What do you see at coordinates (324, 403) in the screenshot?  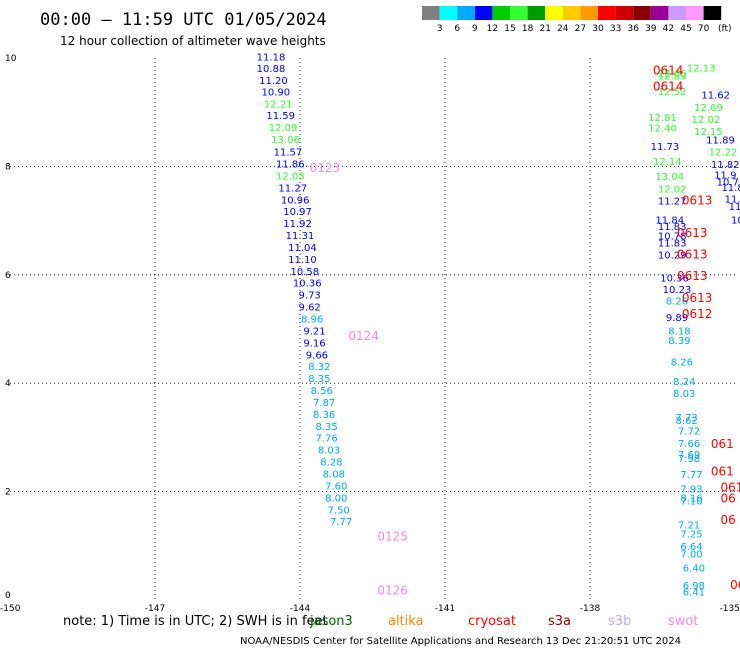 I see `wave-height-value: 7.87` at bounding box center [324, 403].